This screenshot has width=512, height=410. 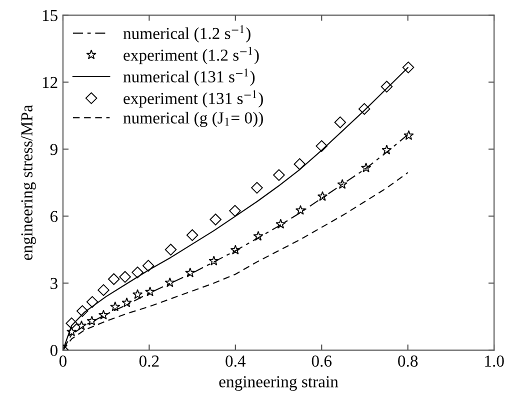 I want to click on y-tick-label: 6, so click(x=54, y=216).